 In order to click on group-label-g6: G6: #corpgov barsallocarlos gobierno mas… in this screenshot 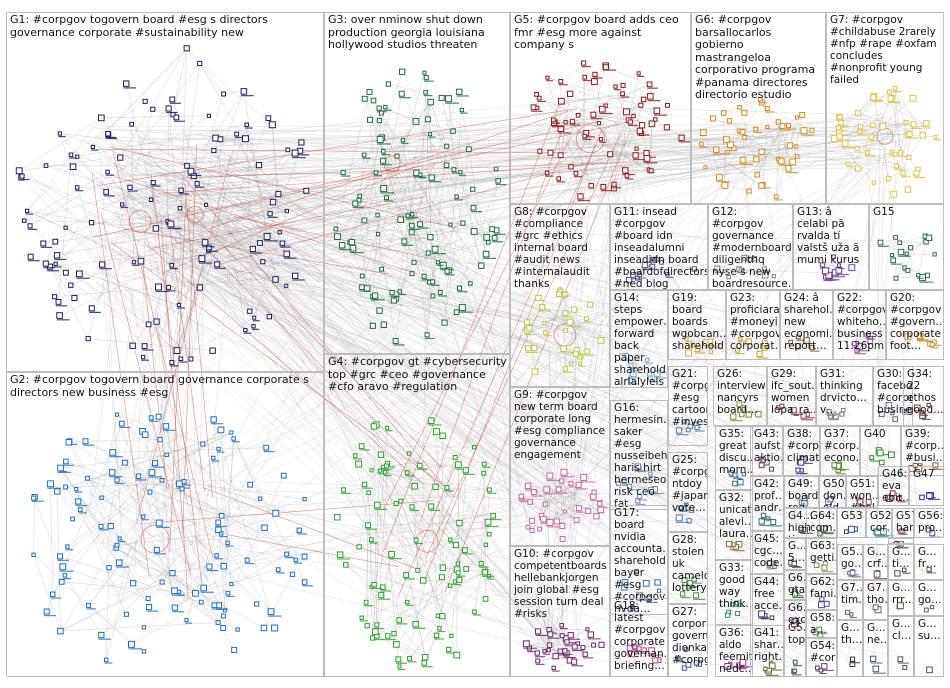, I will do `click(757, 57)`.